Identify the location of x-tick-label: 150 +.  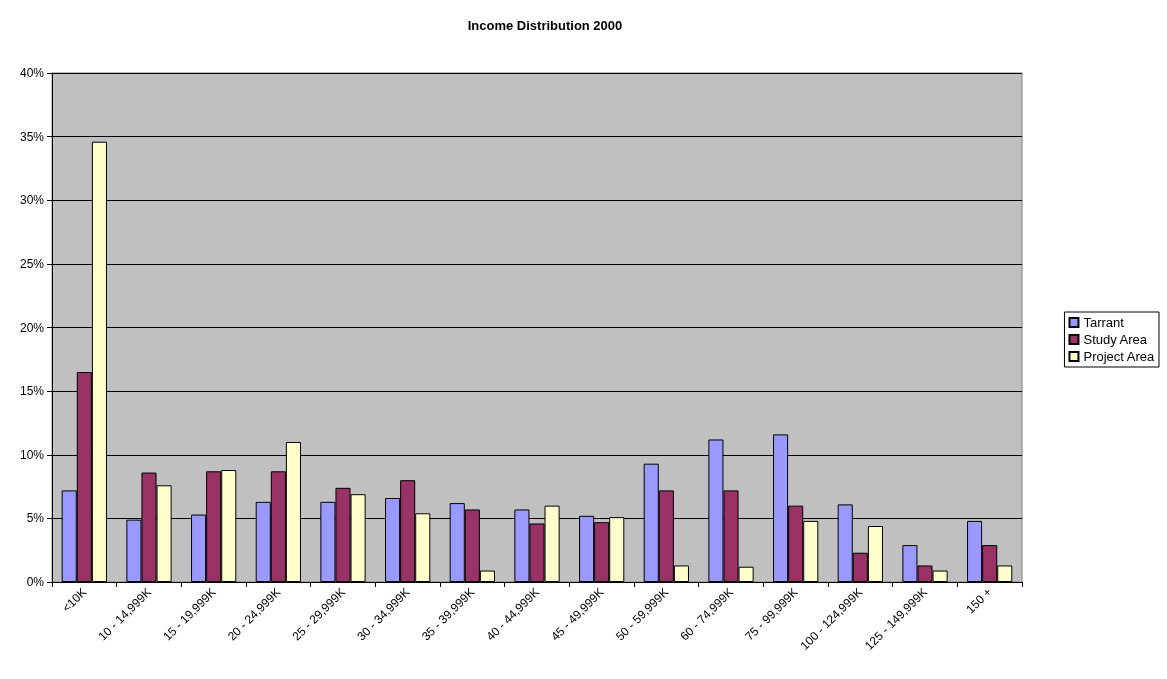
(979, 601).